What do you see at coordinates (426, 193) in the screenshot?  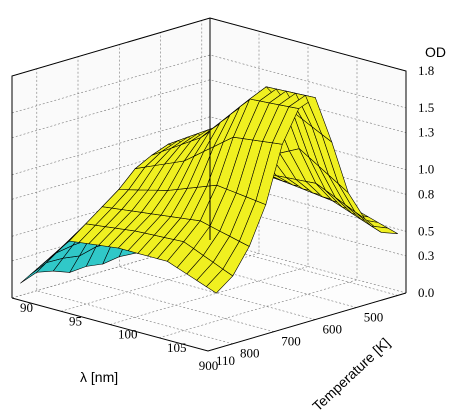 I see `z-tick-label: 0.8` at bounding box center [426, 193].